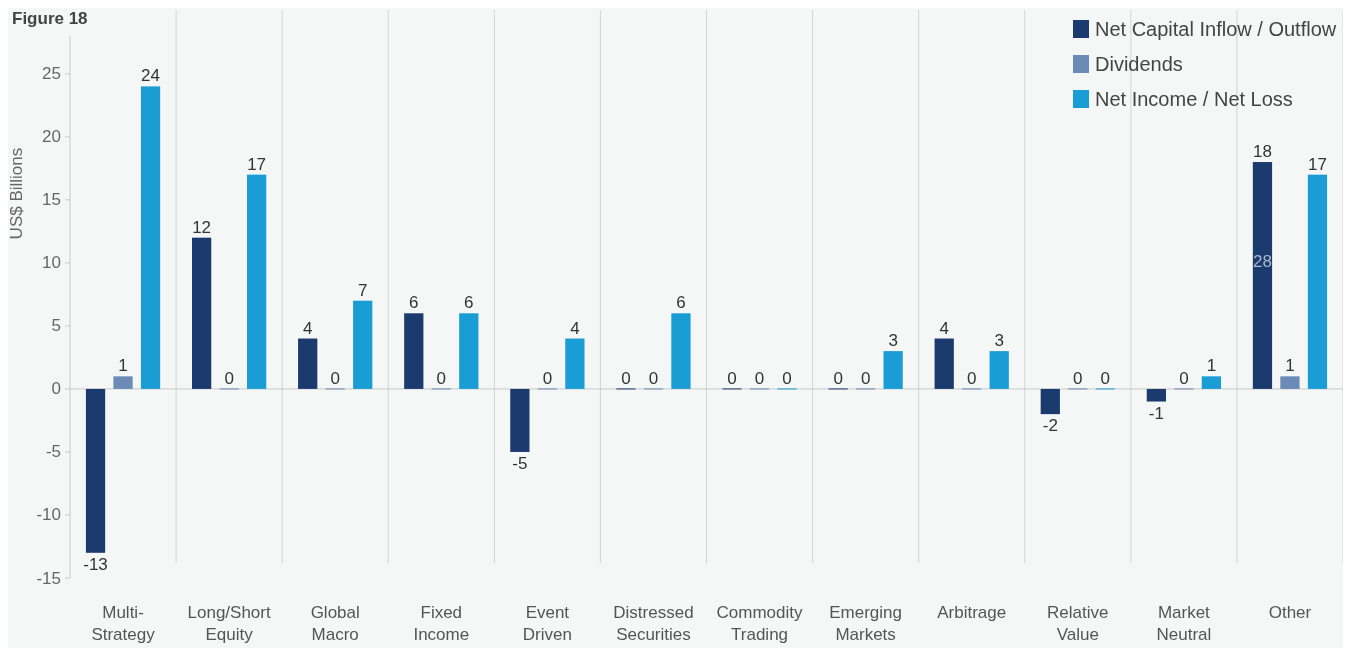  I want to click on data-label: 12, so click(202, 227).